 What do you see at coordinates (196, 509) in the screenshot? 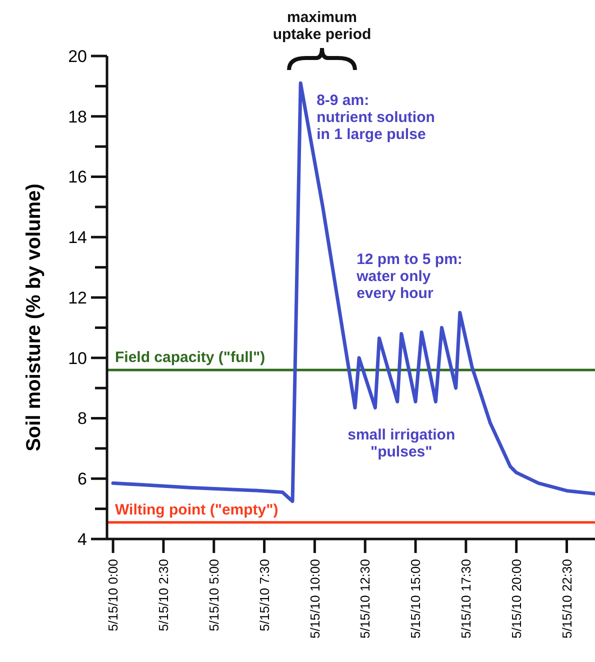
I see `ref-line-label: Wilting point ("empty")` at bounding box center [196, 509].